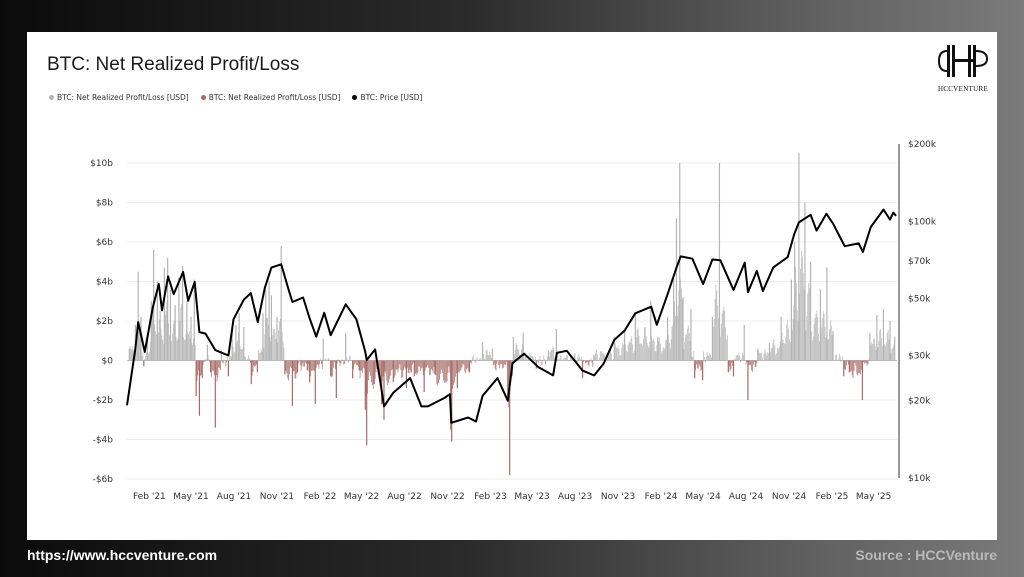  Describe the element at coordinates (104, 322) in the screenshot. I see `y-left-tick-label: $2b` at that location.